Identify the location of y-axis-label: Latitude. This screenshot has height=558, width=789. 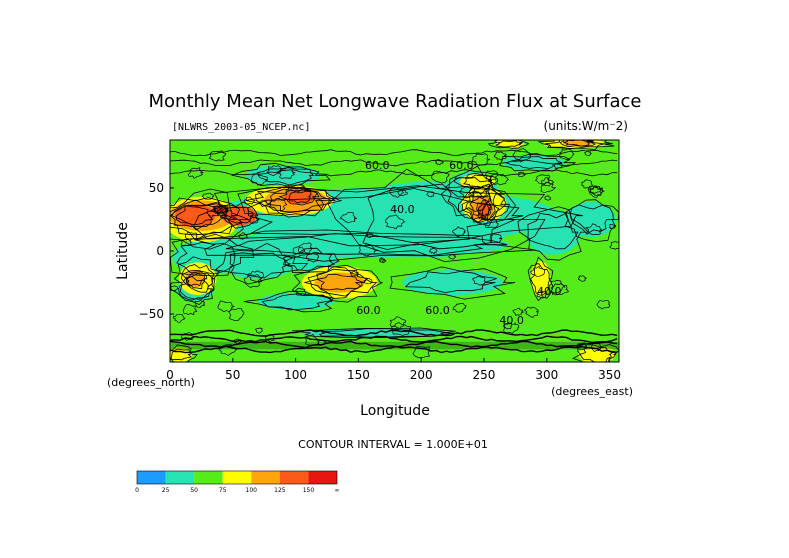
(123, 251).